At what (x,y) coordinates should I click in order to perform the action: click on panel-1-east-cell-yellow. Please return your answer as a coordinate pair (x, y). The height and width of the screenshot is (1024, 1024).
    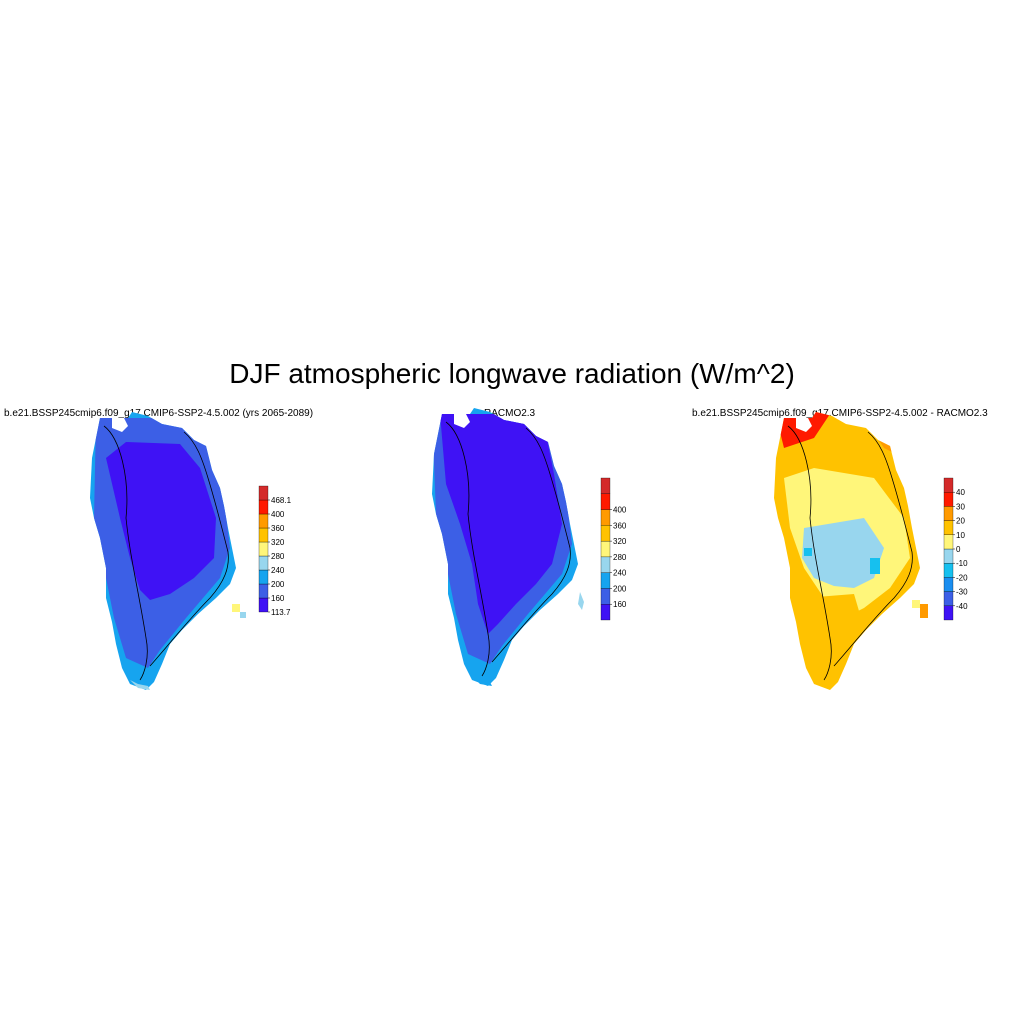
    Looking at the image, I should click on (236, 608).